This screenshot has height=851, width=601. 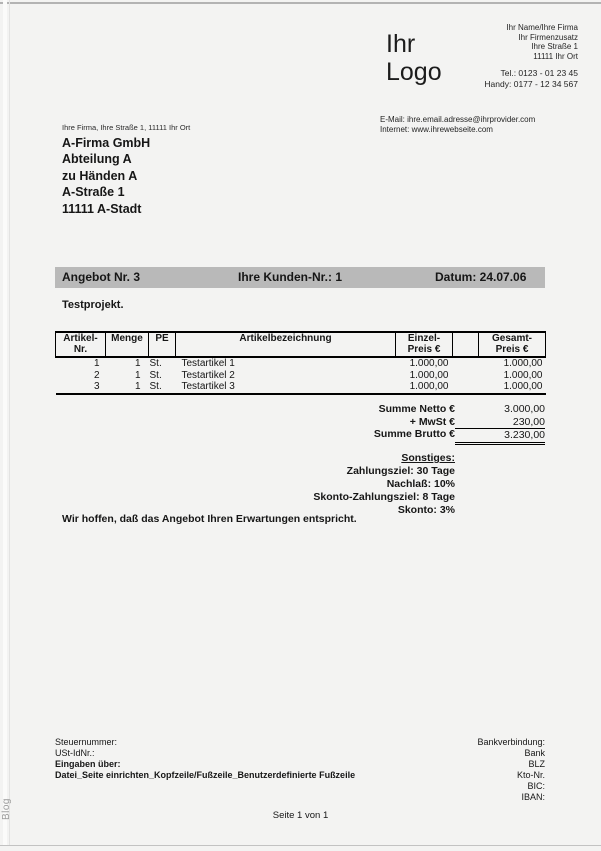 I want to click on item-bezeichnung-cell: Testartikel 2, so click(x=208, y=375).